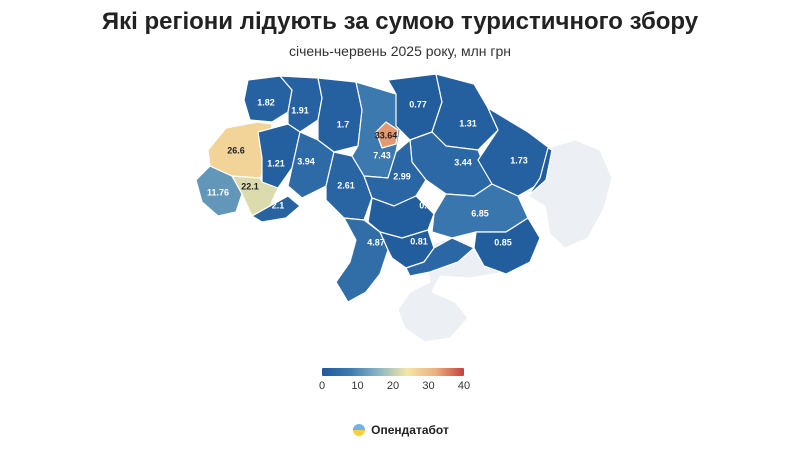 The width and height of the screenshot is (800, 450). Describe the element at coordinates (300, 110) in the screenshot. I see `value-label-rivne: 1.91` at that location.